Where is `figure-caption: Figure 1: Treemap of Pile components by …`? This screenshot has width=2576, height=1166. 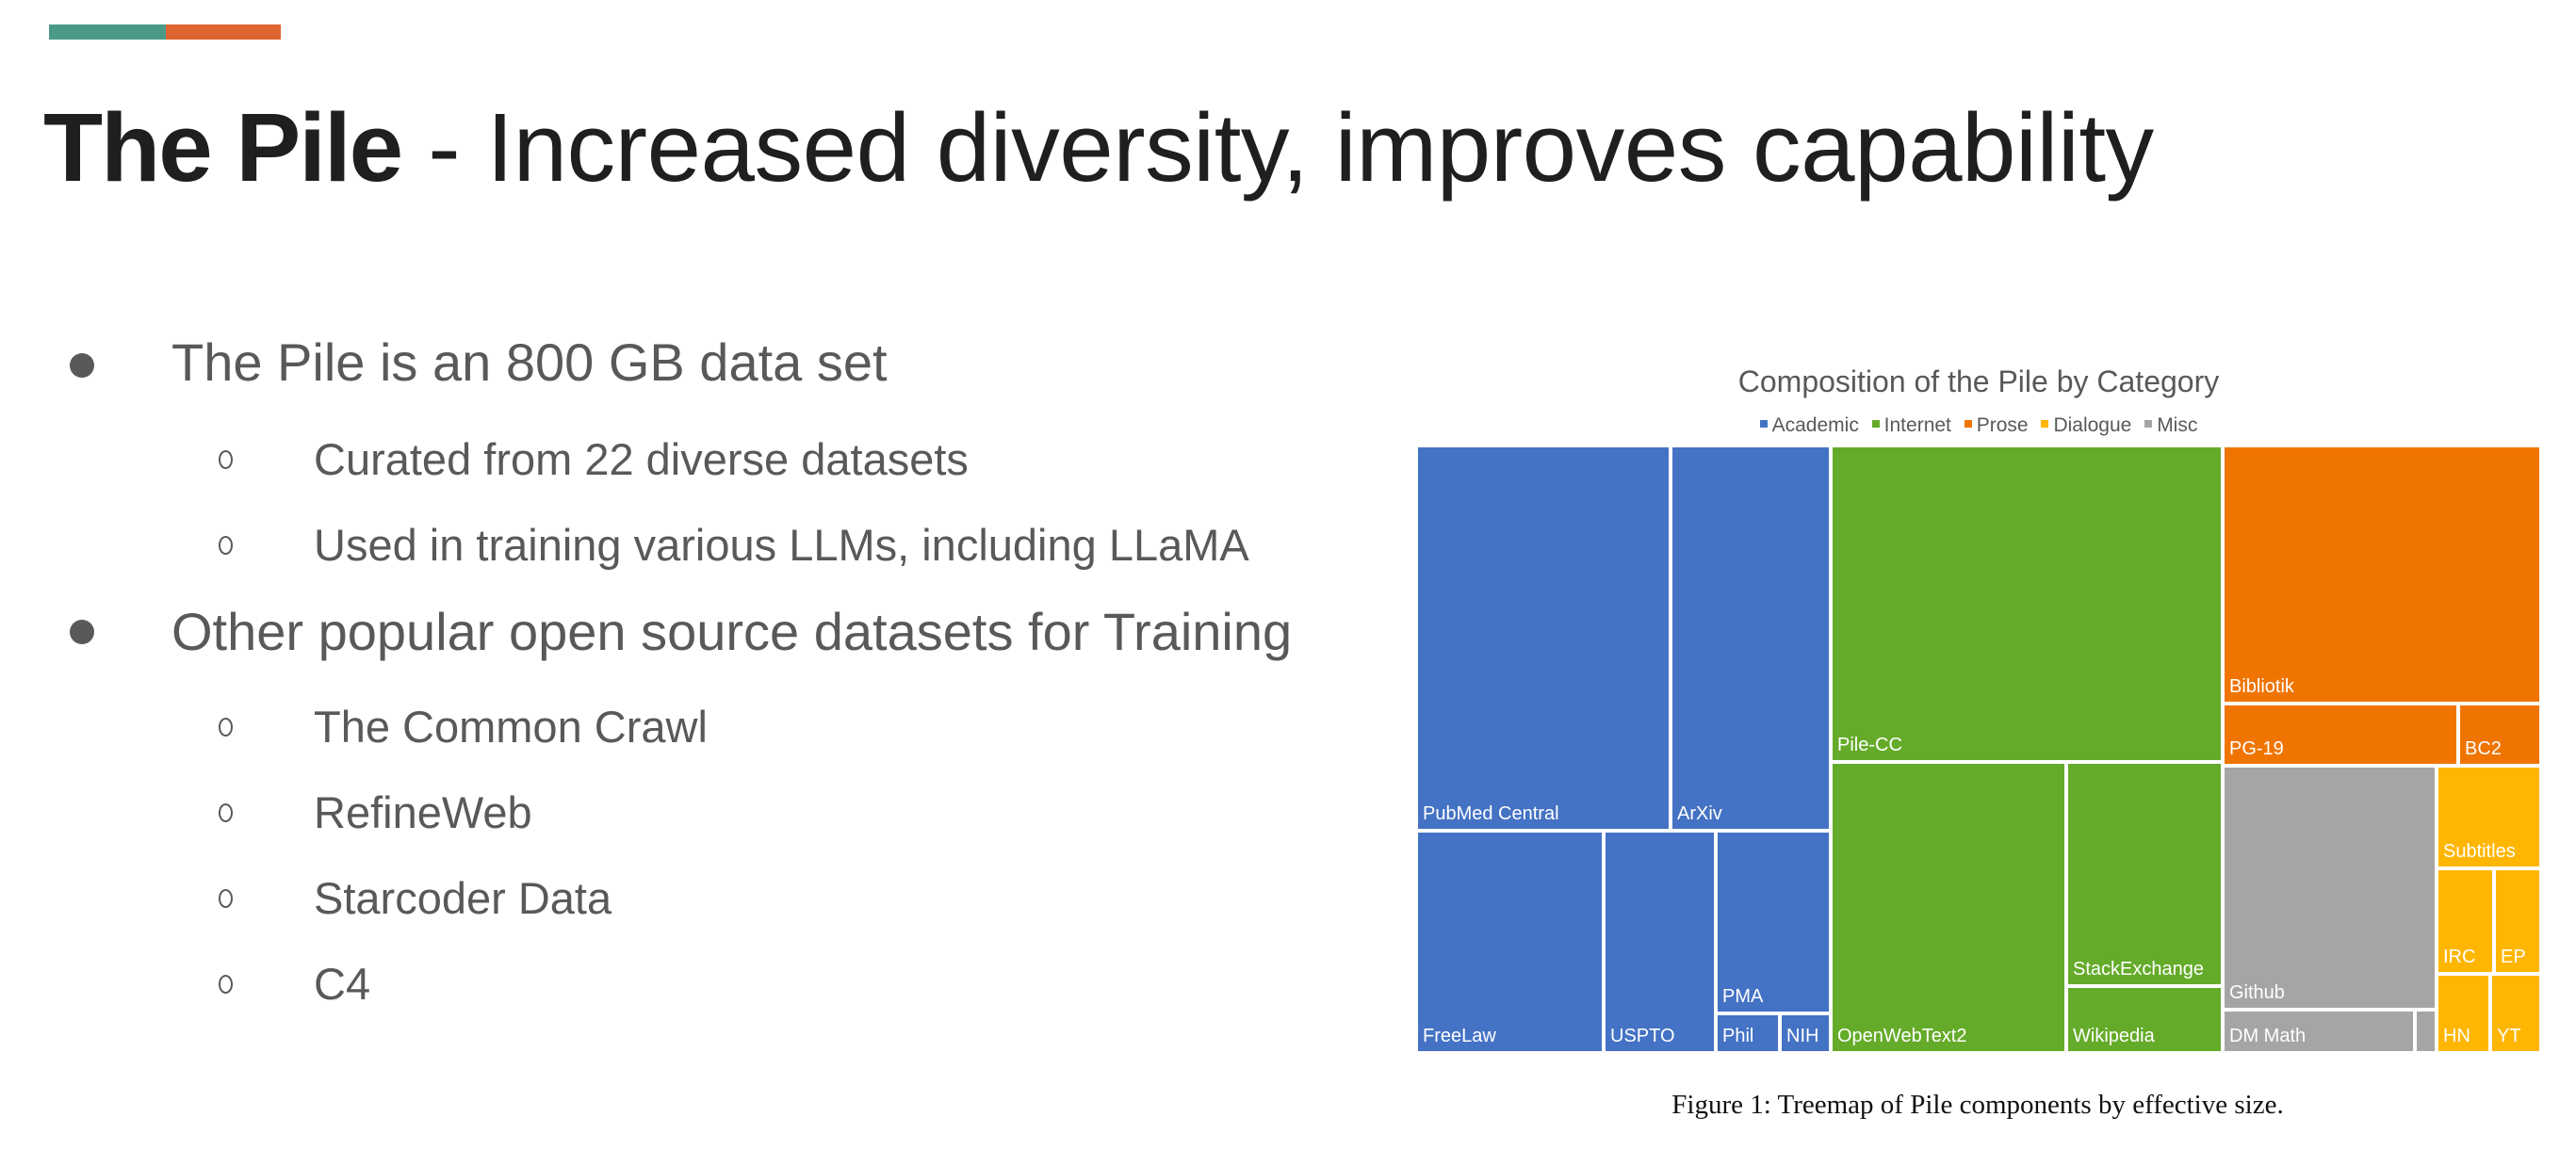 figure-caption: Figure 1: Treemap of Pile components by … is located at coordinates (1977, 1105).